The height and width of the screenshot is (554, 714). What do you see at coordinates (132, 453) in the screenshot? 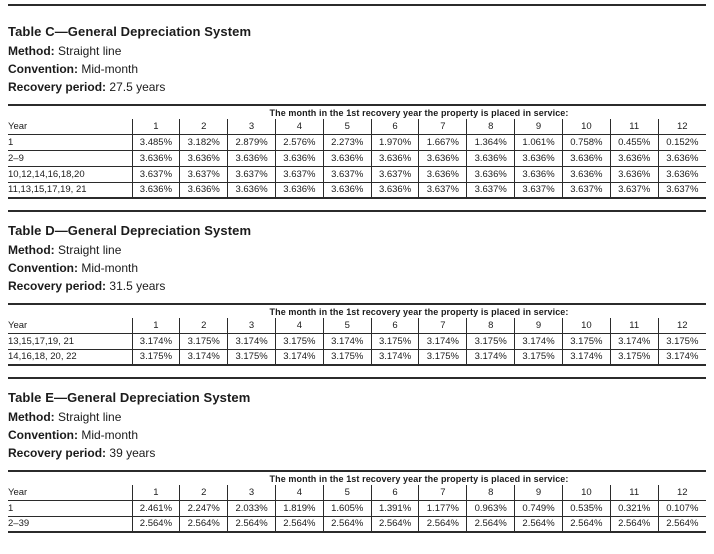
I see `recovery-period-value: 39 years` at bounding box center [132, 453].